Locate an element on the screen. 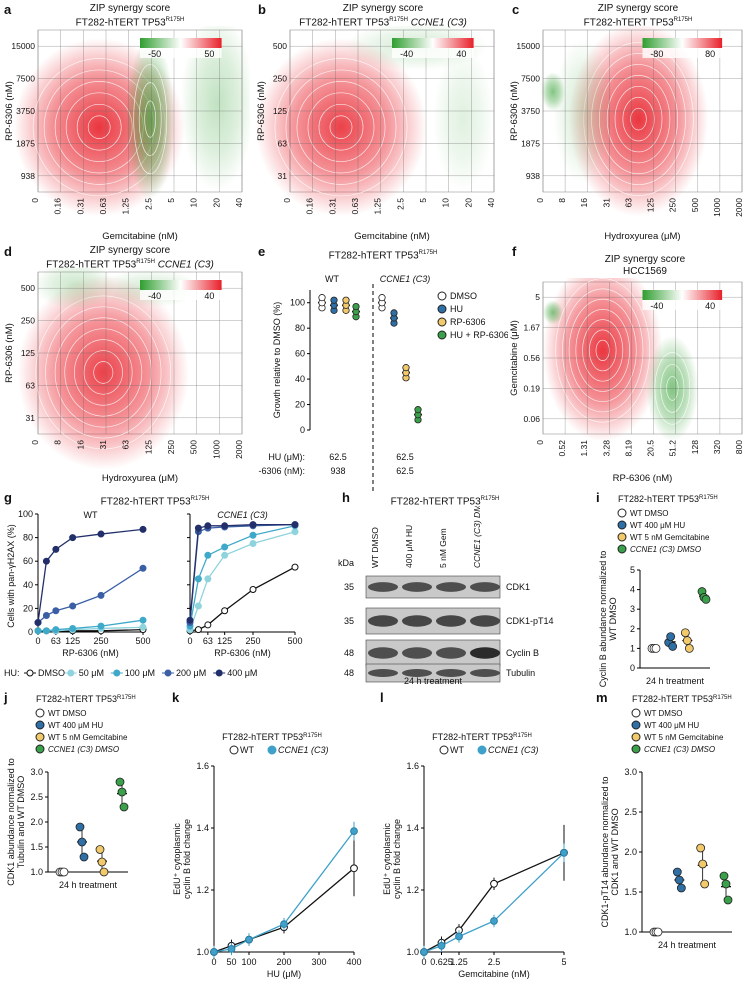  x-tick-label: 10 is located at coordinates (194, 203).